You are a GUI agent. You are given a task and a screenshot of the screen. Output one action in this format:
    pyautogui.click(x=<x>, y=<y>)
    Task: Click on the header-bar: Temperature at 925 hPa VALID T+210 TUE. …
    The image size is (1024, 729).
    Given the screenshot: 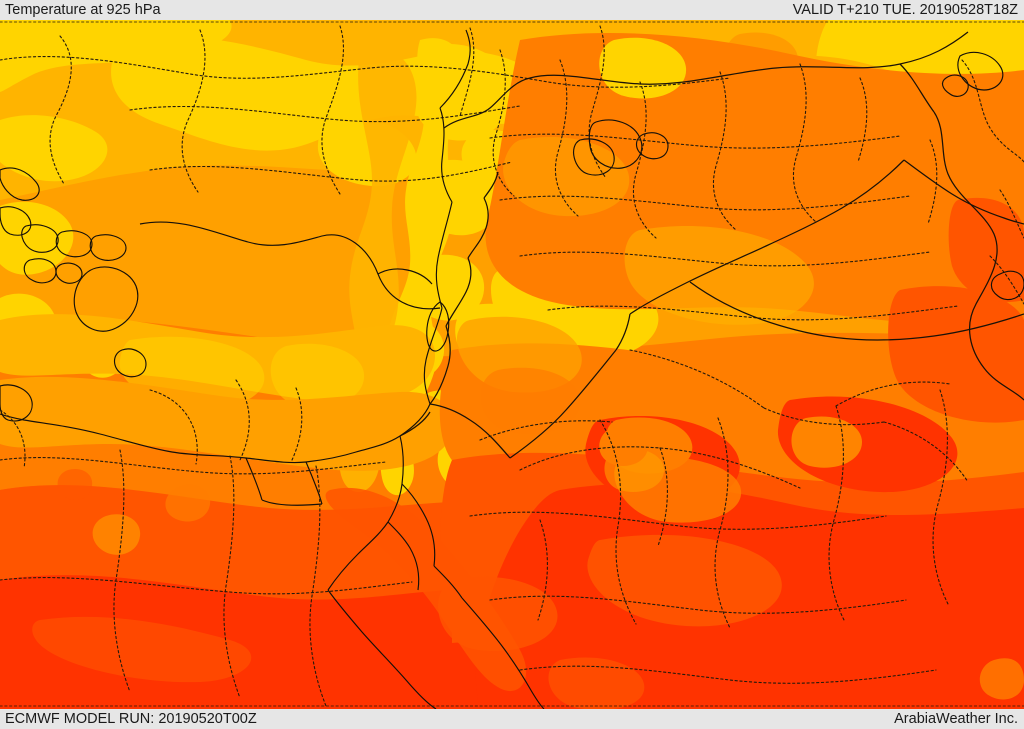 What is the action you would take?
    pyautogui.click(x=512, y=10)
    